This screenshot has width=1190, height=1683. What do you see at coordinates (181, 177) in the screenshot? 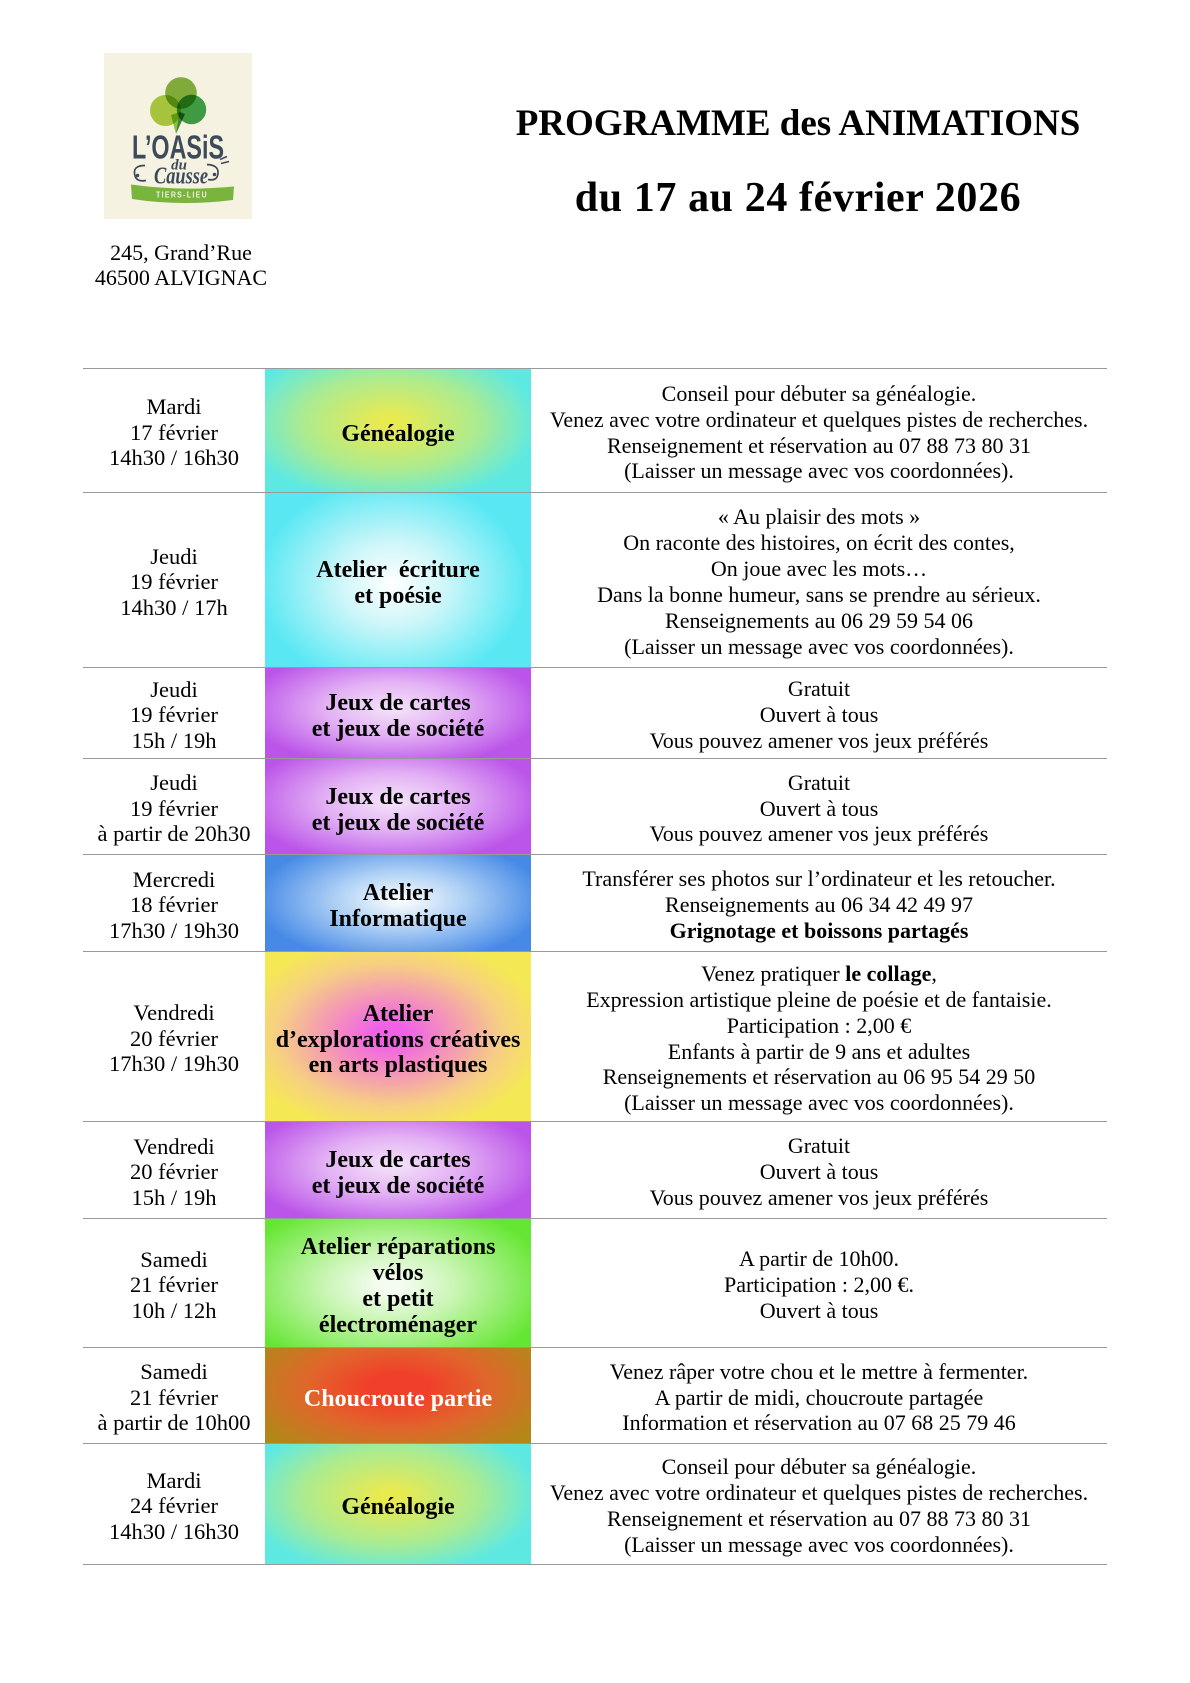
I see `svg-text: Causse` at bounding box center [181, 177].